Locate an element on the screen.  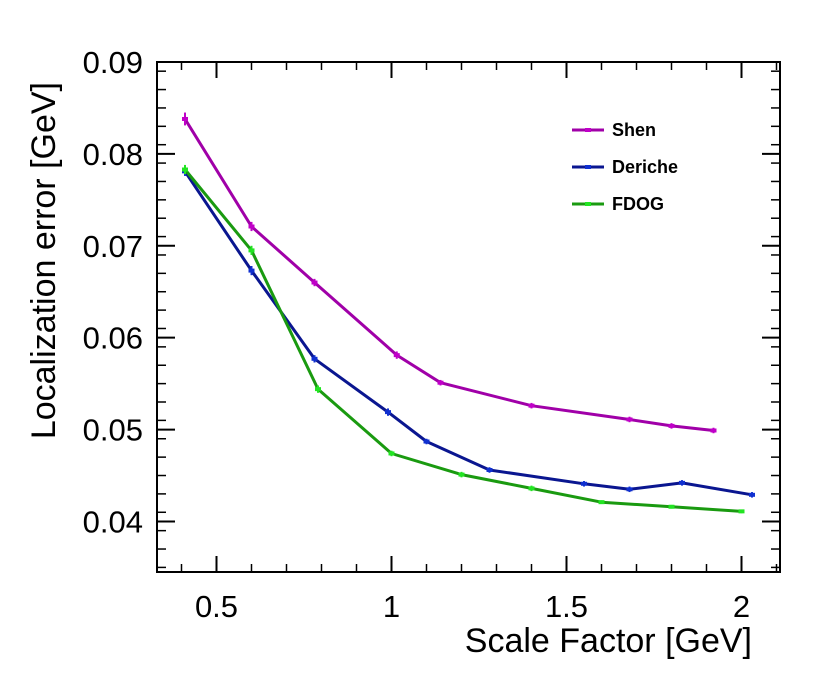
legend-label: FDOG is located at coordinates (638, 204).